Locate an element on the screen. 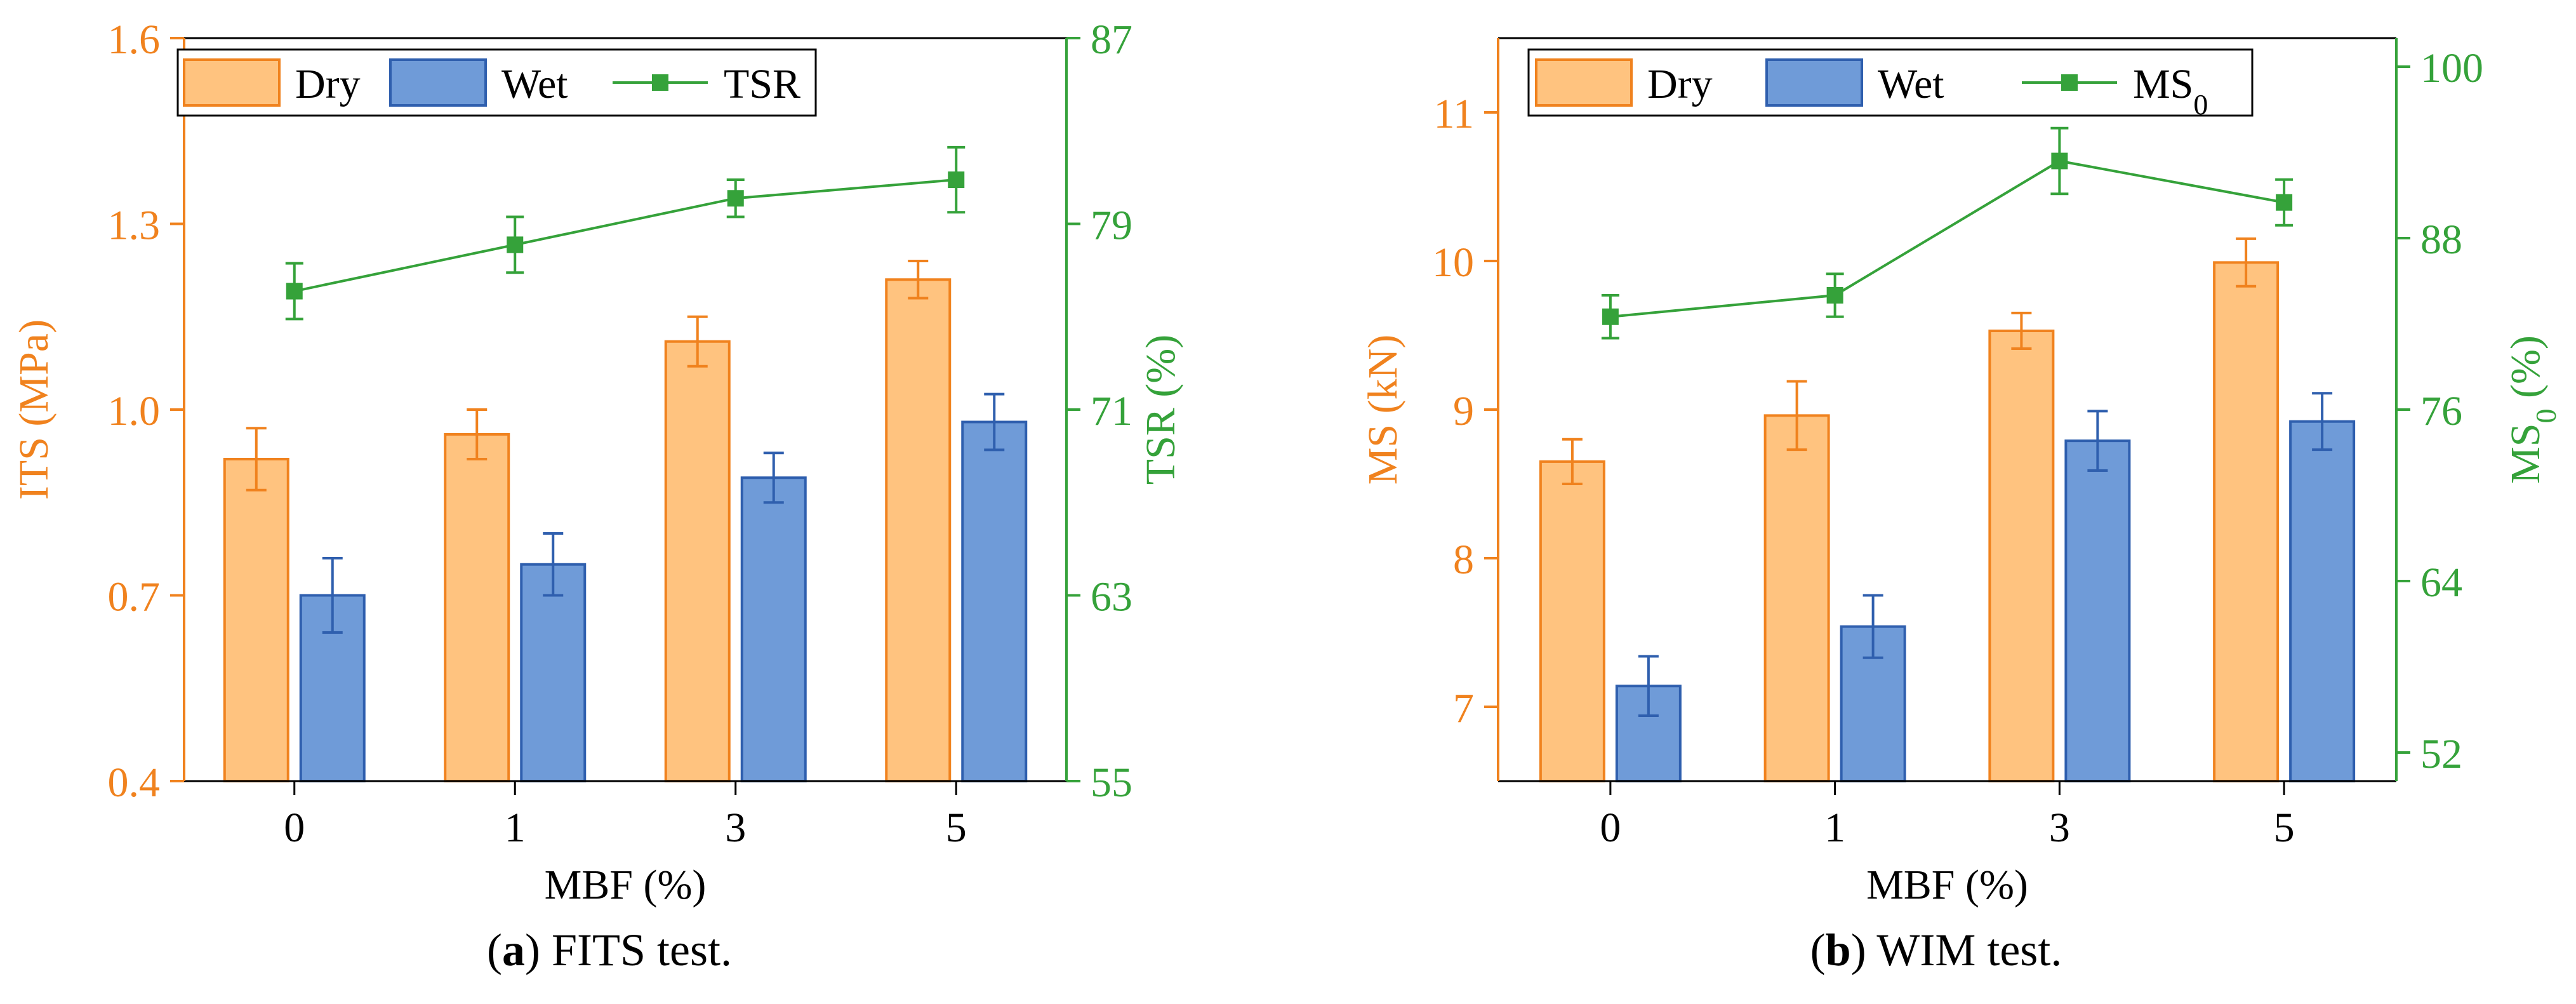  caption-a-text: FITS test. is located at coordinates (636, 950).